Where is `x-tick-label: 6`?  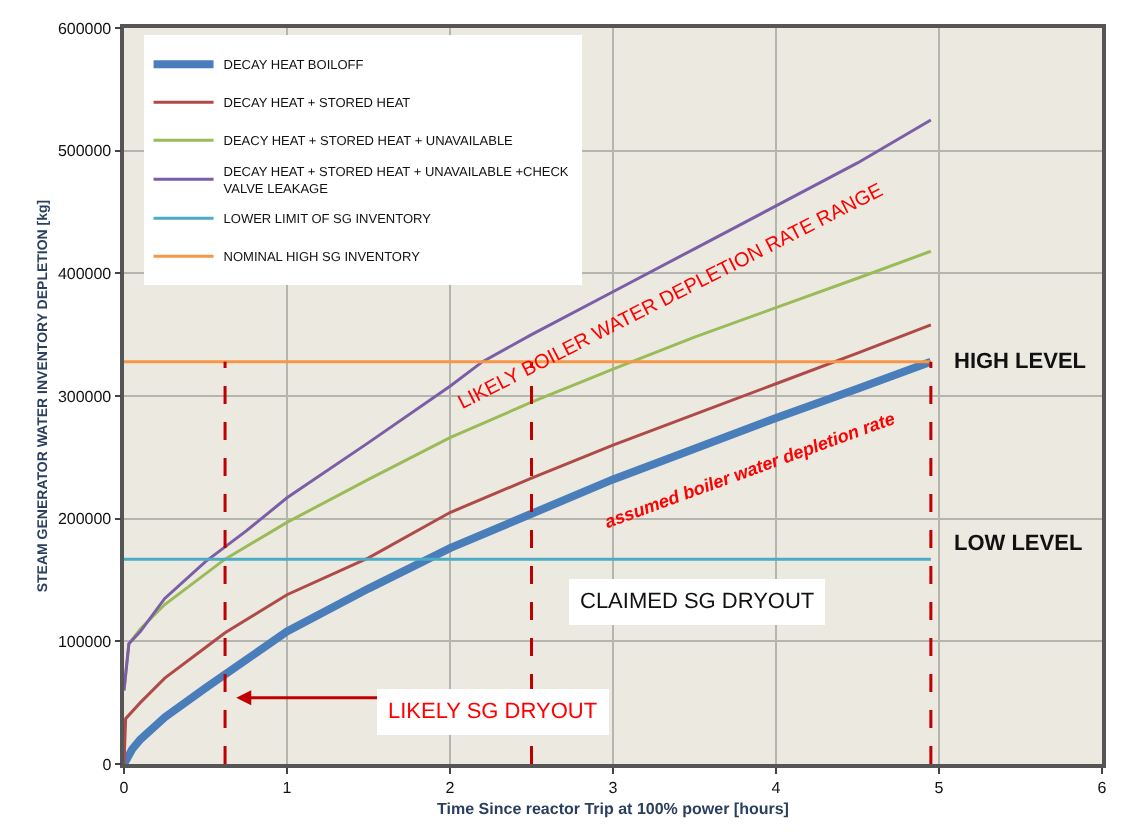
x-tick-label: 6 is located at coordinates (1102, 787).